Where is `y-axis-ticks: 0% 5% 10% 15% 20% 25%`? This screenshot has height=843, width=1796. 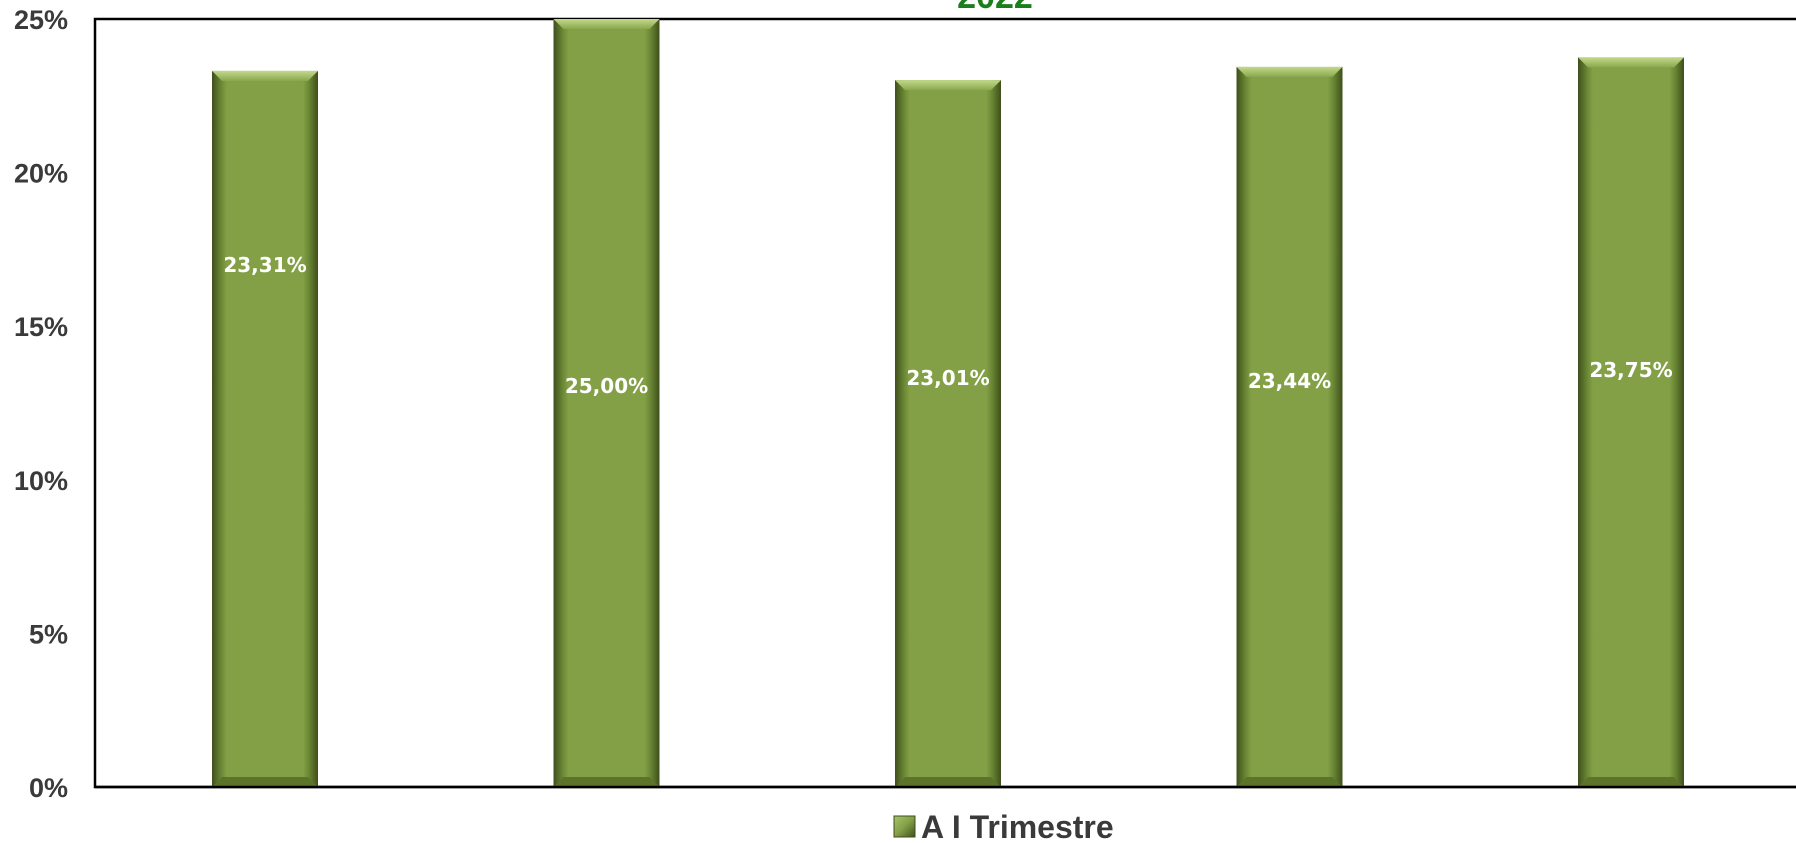 y-axis-ticks: 0% 5% 10% 15% 20% 25% is located at coordinates (41, 404).